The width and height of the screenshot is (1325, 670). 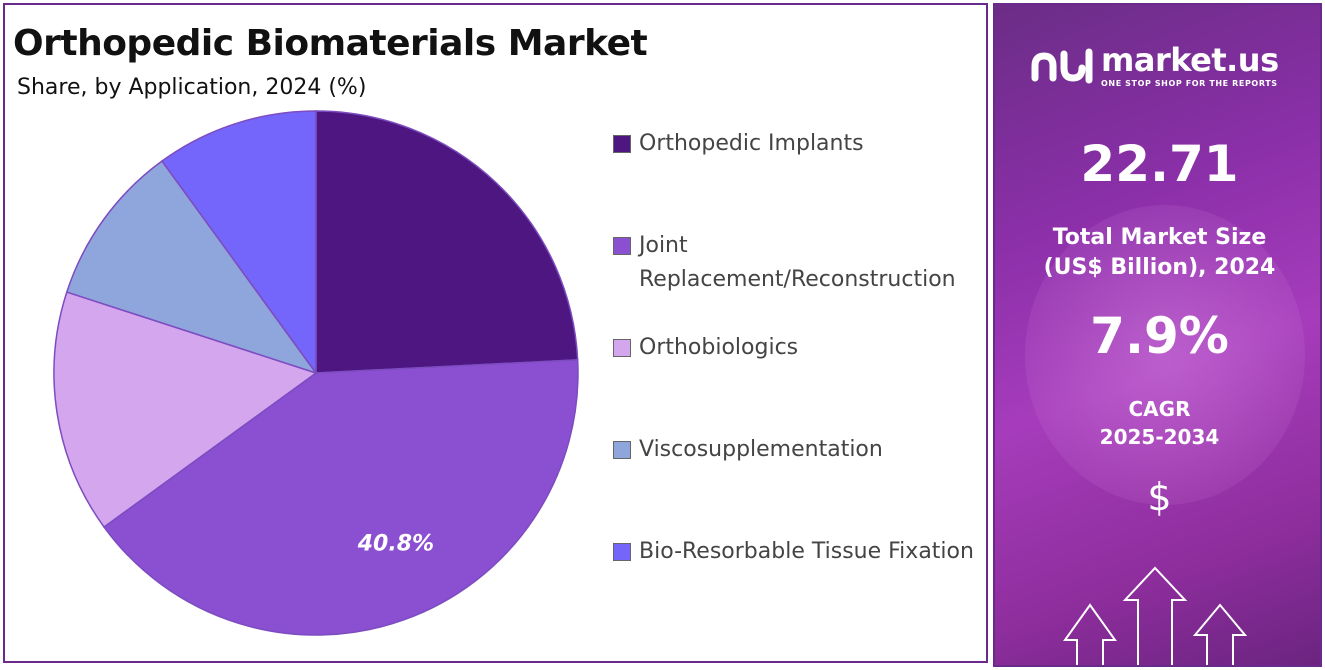 What do you see at coordinates (1159, 437) in the screenshot?
I see `cagr-label-line2: 2025-2034` at bounding box center [1159, 437].